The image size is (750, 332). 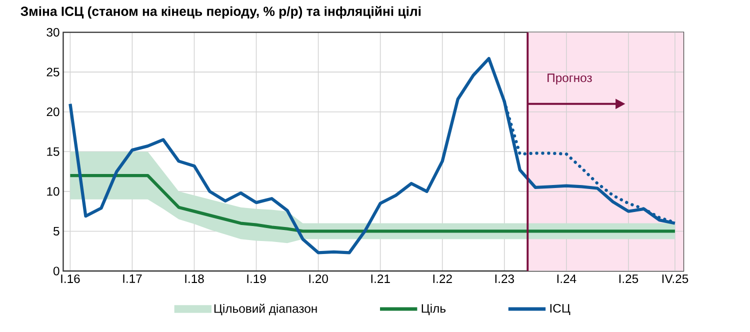 What do you see at coordinates (56, 271) in the screenshot?
I see `y-tick-label: 0` at bounding box center [56, 271].